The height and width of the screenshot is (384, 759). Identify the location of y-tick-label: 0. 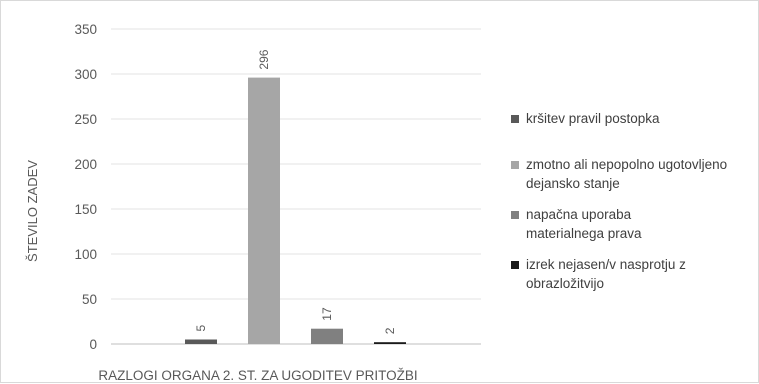
(93, 344).